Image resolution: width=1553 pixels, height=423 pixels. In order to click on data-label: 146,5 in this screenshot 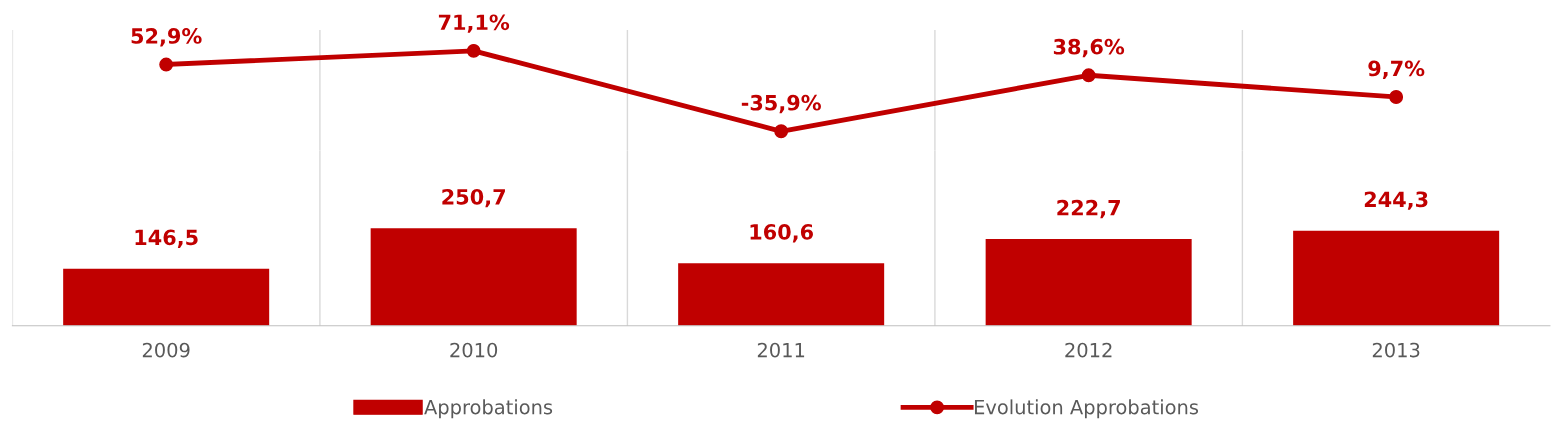, I will do `click(166, 238)`.